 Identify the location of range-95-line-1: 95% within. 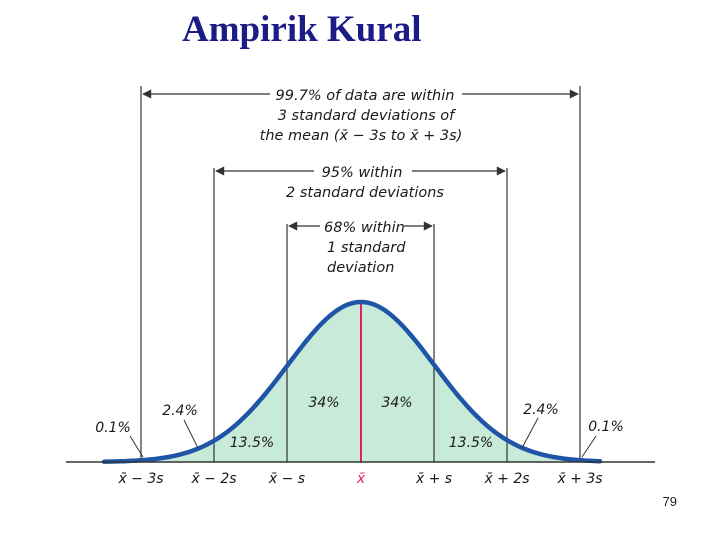
(362, 173).